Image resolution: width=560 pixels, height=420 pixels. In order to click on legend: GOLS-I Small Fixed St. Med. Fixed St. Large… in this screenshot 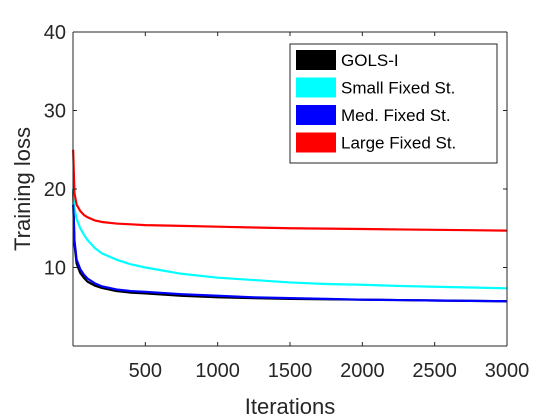, I will do `click(393, 103)`.